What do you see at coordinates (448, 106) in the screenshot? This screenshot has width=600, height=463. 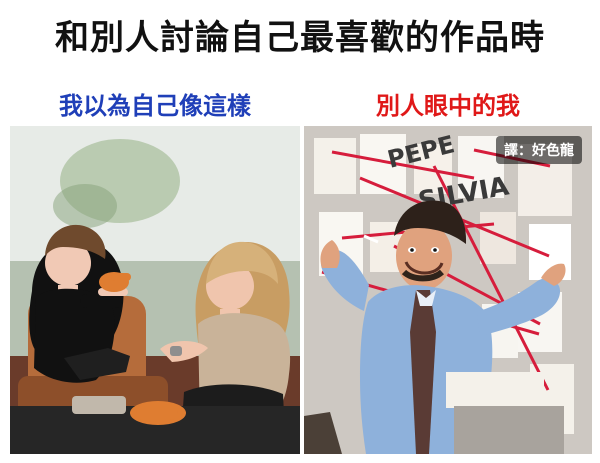 I see `right-caption: 別人眼中的我` at bounding box center [448, 106].